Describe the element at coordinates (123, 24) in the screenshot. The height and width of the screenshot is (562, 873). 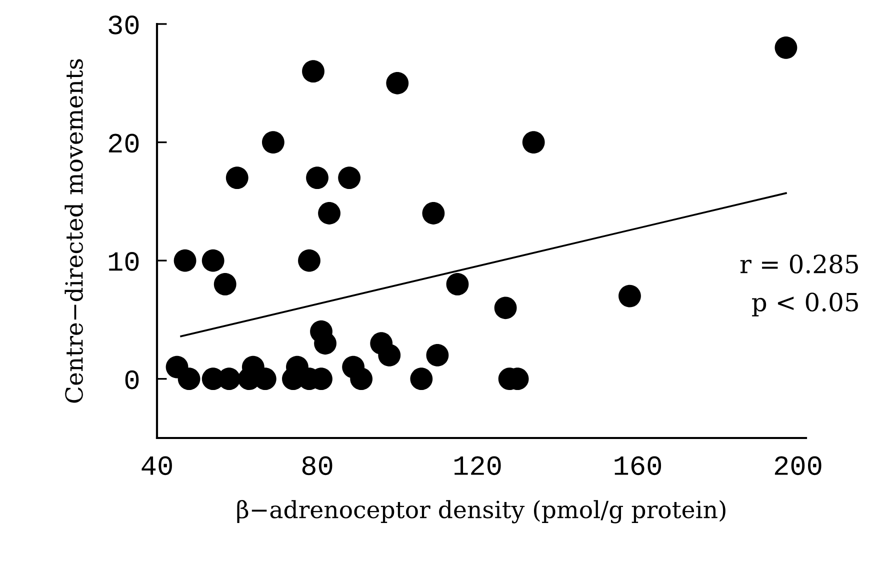
I see `y-tick-label: 30` at that location.